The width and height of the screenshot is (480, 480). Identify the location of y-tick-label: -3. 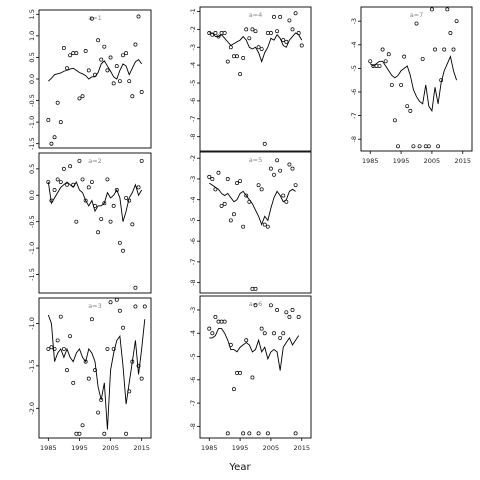
(354, 21).